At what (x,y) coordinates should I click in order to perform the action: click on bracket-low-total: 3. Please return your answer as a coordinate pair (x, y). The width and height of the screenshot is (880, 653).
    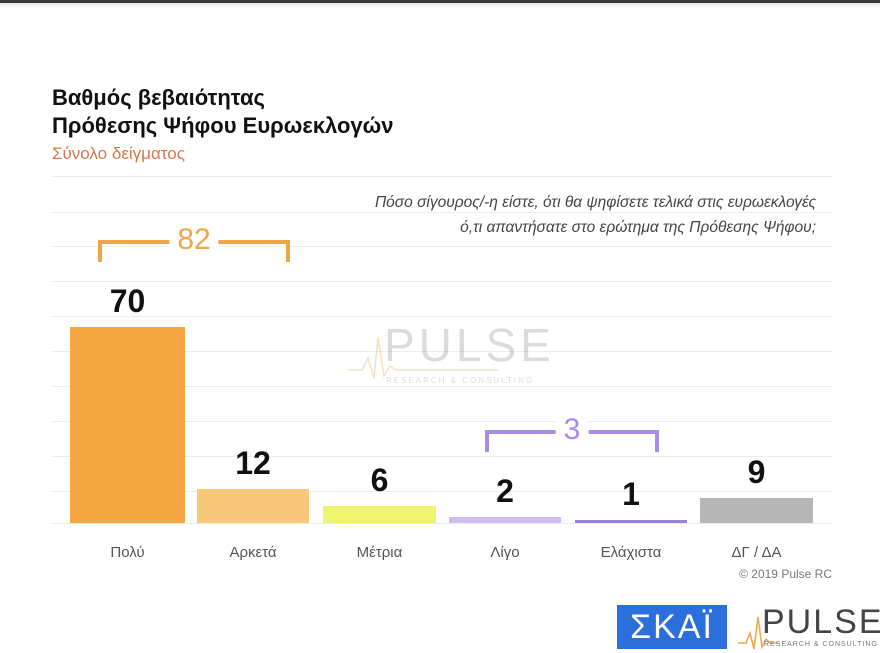
    Looking at the image, I should click on (572, 433).